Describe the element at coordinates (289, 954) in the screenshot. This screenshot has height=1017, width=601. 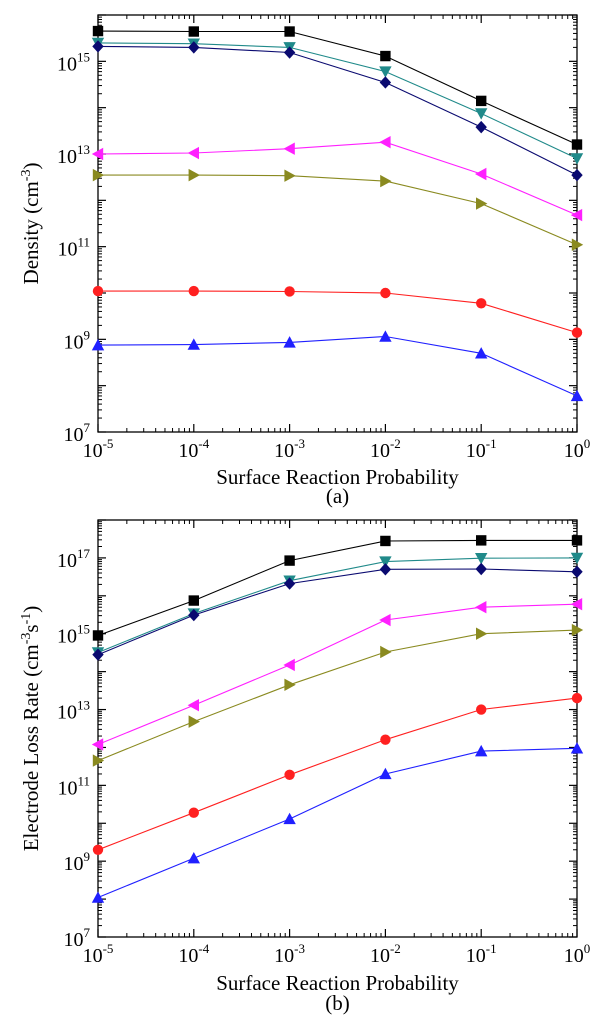
I see `x-tick-label: 10⁻³` at that location.